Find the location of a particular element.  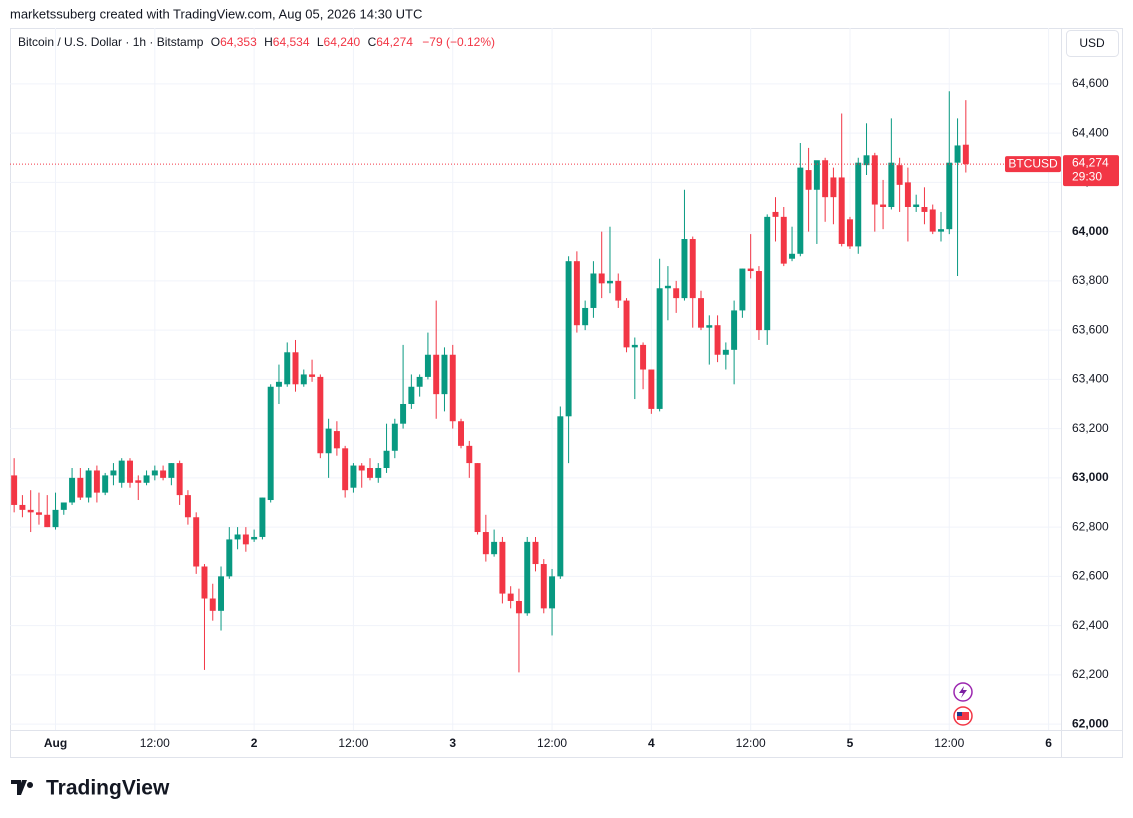

price-tag is located at coordinates (1091, 171).